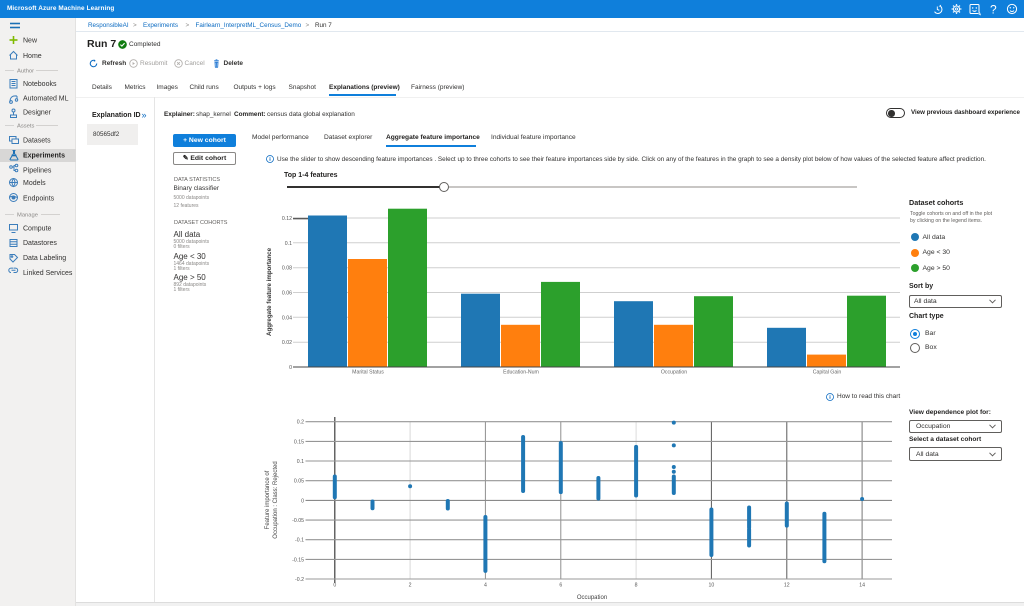 The image size is (1024, 606). What do you see at coordinates (37, 171) in the screenshot?
I see `svg-text: Pipelines` at bounding box center [37, 171].